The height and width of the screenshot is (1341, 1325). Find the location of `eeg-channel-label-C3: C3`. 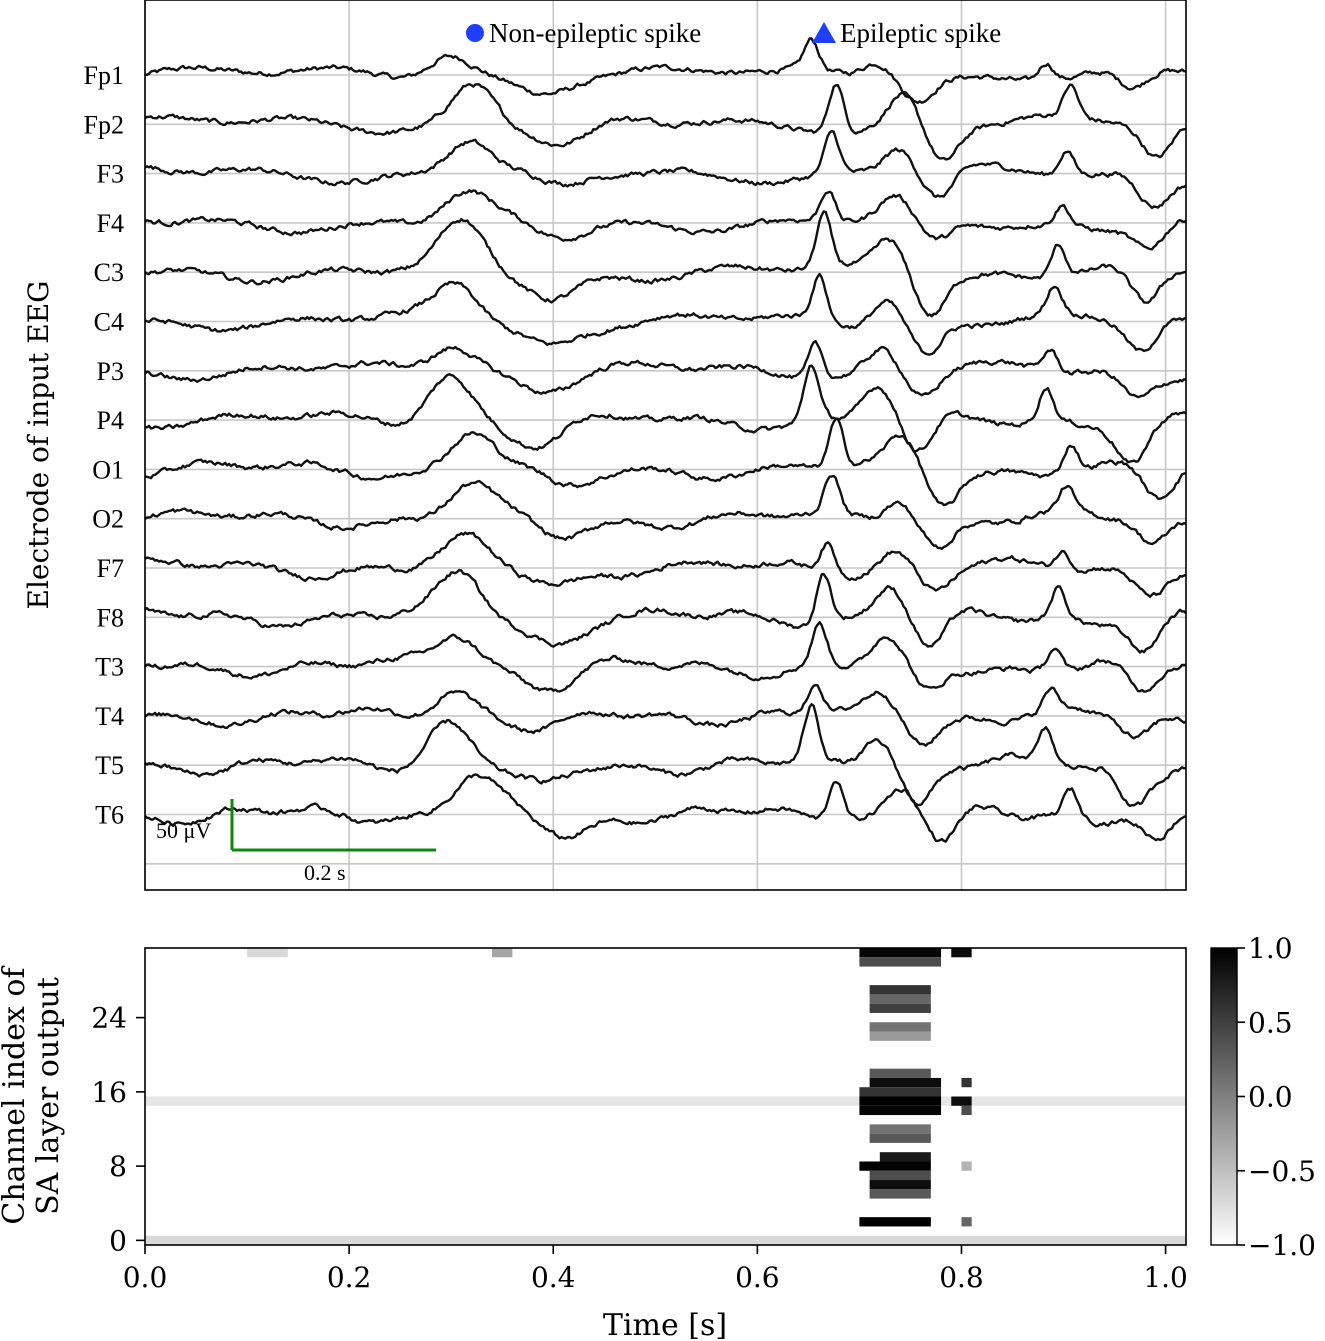

eeg-channel-label-C3: C3 is located at coordinates (109, 272).